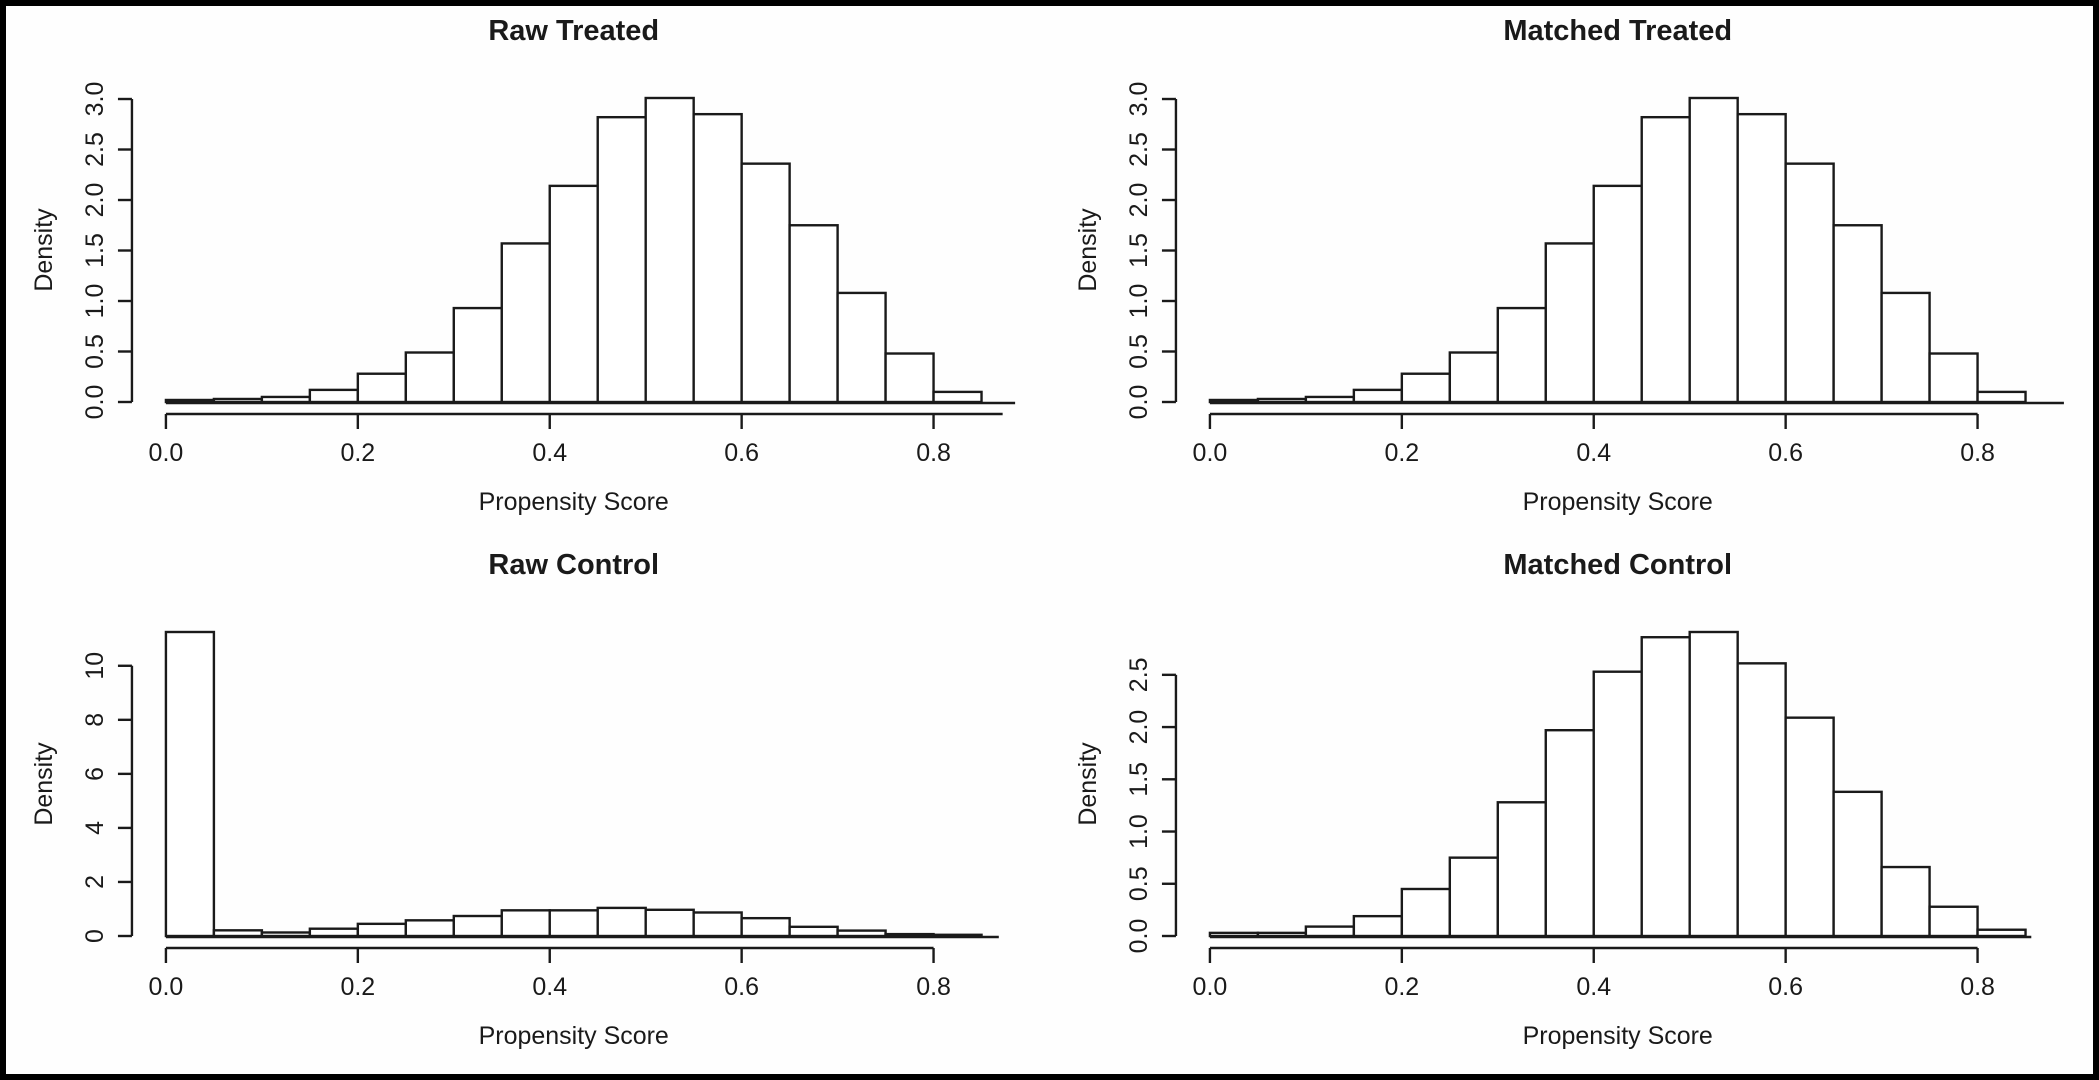 The image size is (2099, 1080). Describe the element at coordinates (95, 99) in the screenshot. I see `y-tick-label: 3.0` at that location.